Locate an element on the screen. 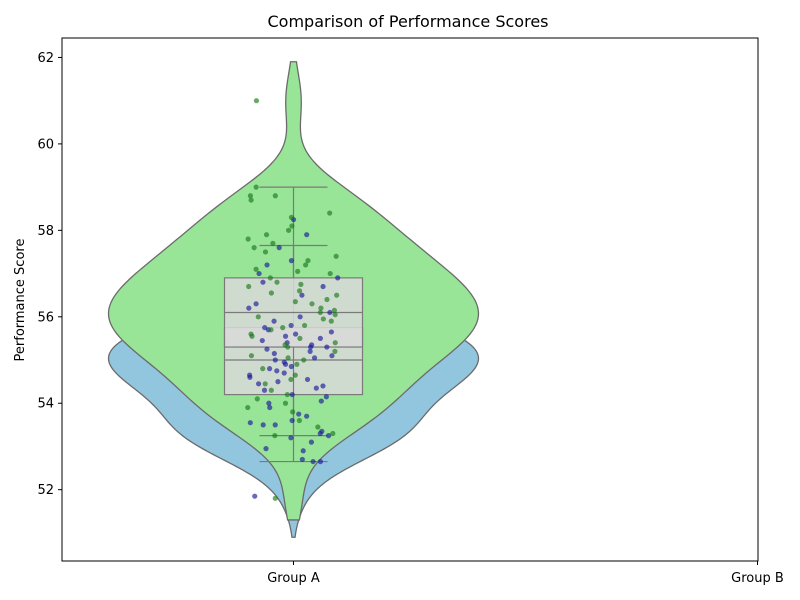 The width and height of the screenshot is (800, 600). y-tick-label: 52 is located at coordinates (45, 490).